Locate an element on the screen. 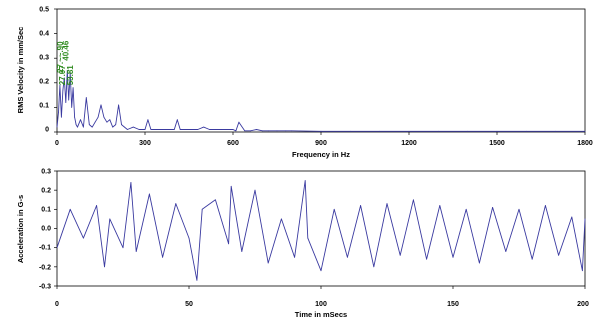 Image resolution: width=596 pixels, height=320 pixels. waveform-y-tick: 0.1 is located at coordinates (46, 210).